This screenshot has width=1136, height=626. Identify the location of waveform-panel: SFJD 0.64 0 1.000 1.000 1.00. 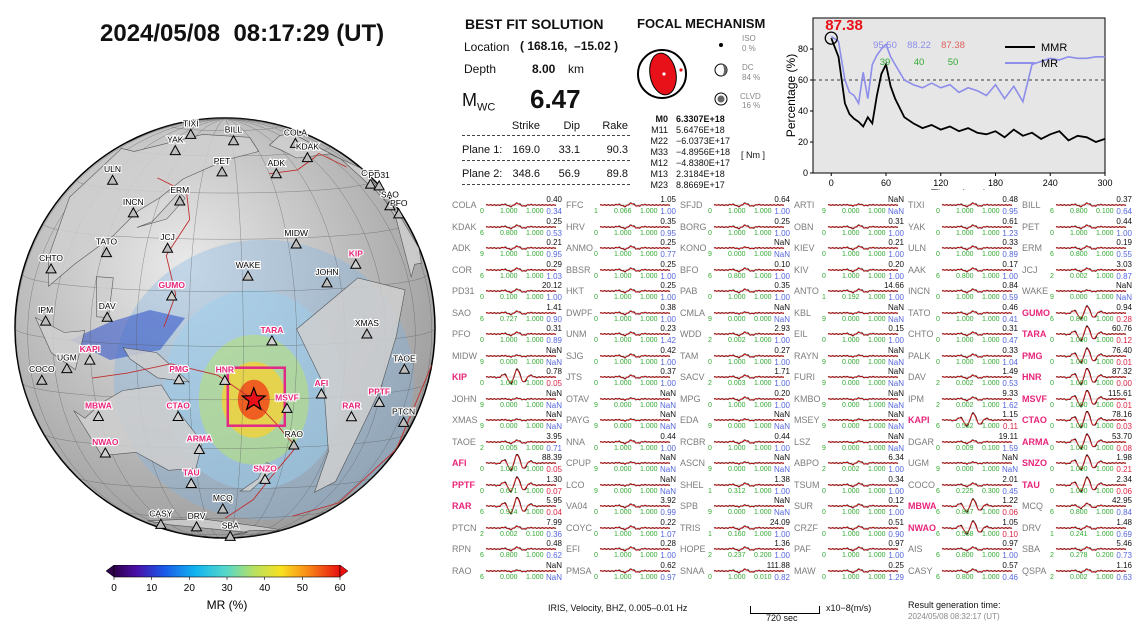
(735, 206).